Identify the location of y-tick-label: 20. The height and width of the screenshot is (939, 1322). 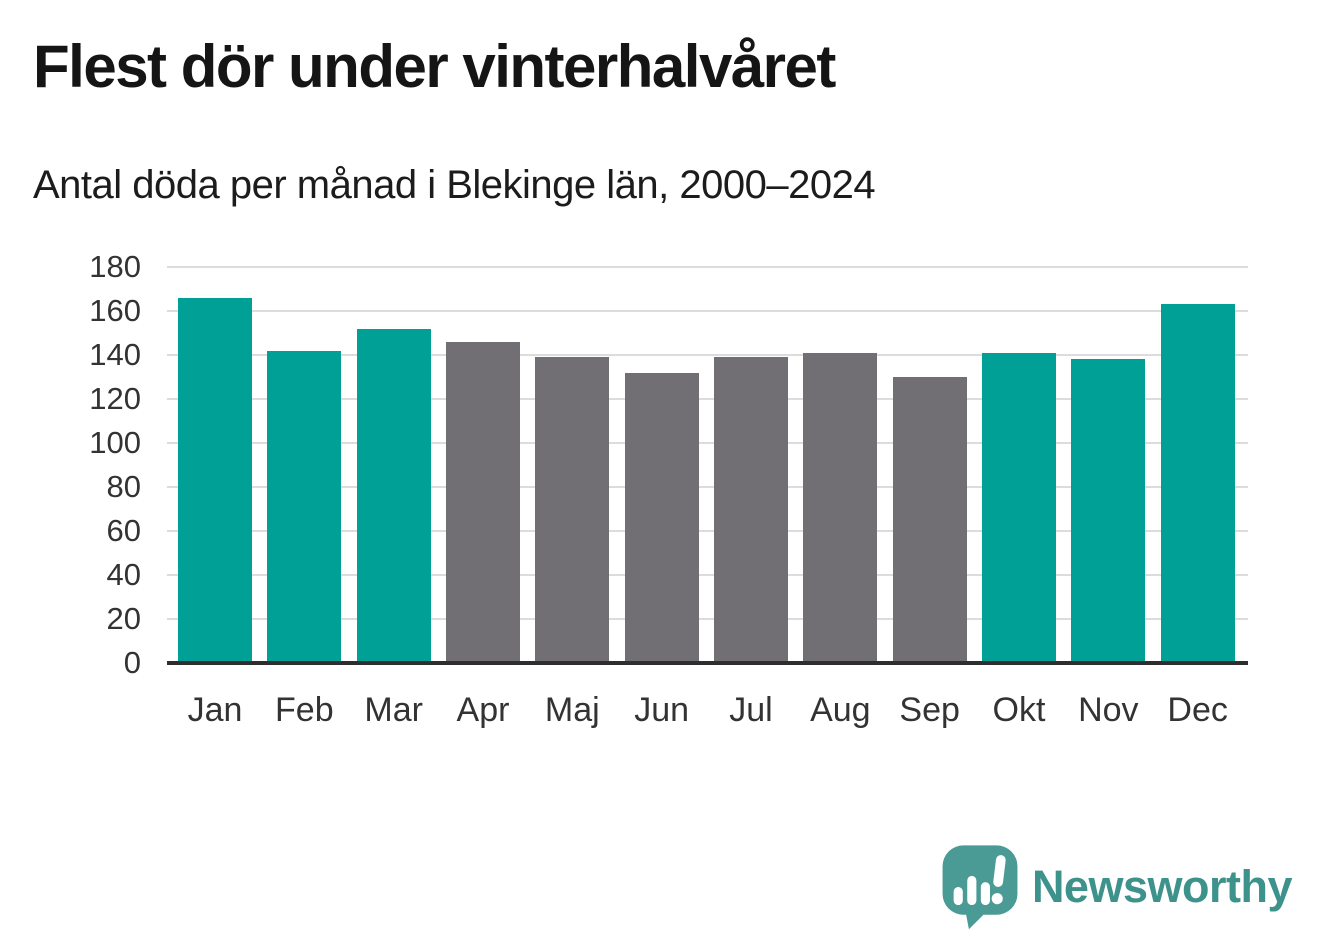
(123, 618).